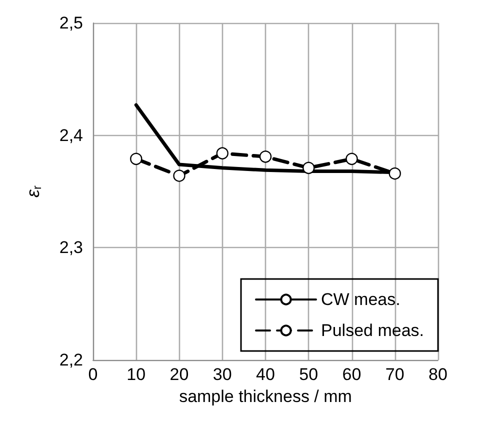 The height and width of the screenshot is (436, 489). Describe the element at coordinates (71, 23) in the screenshot. I see `y-tick-label: 2,5` at that location.